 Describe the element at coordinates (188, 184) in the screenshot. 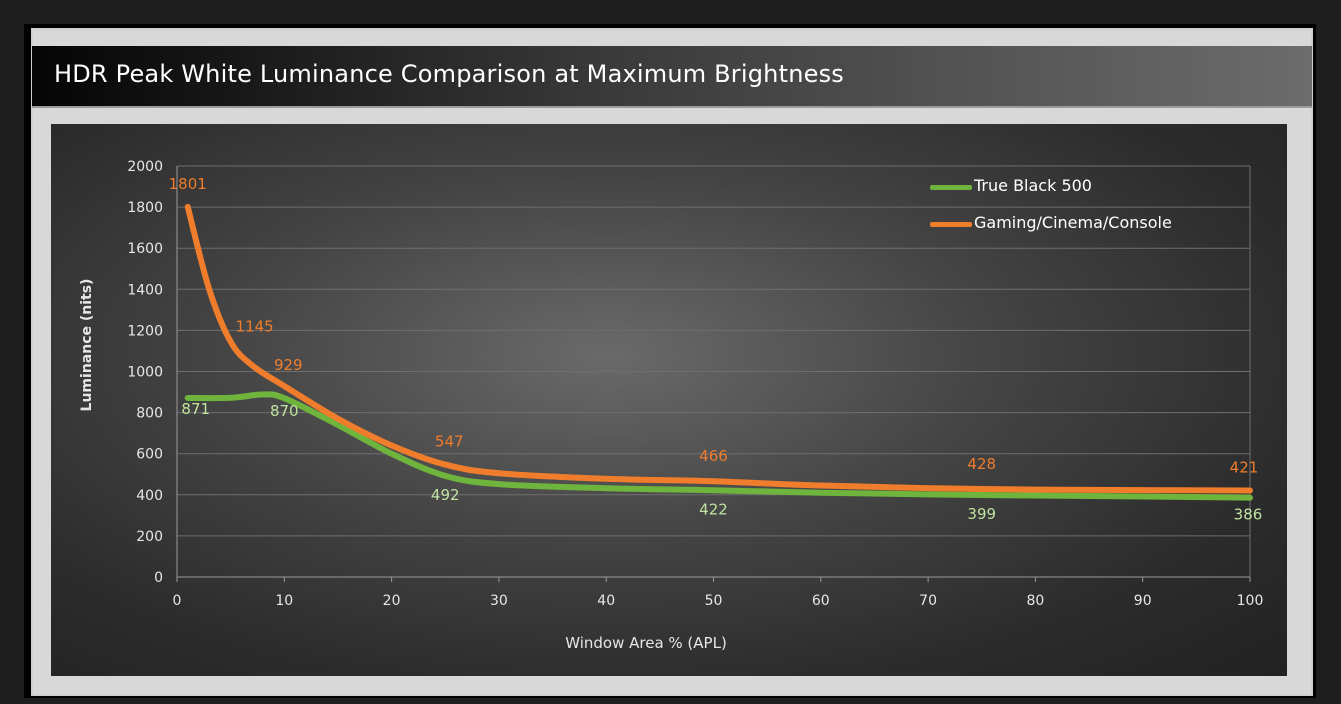

I see `data-label-gaming-cinema-console-1: 1801` at that location.